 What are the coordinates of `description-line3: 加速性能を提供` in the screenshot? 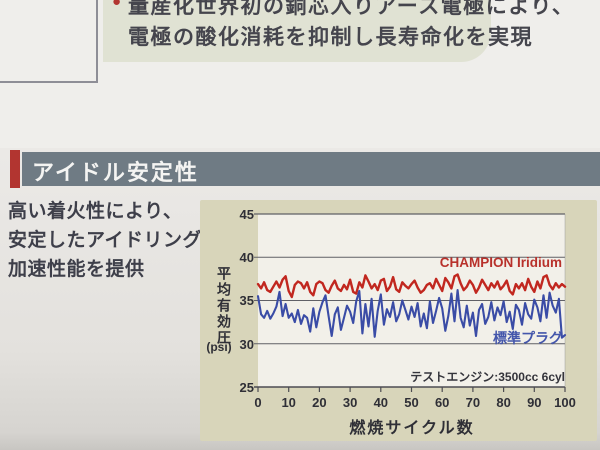 It's located at (76, 269).